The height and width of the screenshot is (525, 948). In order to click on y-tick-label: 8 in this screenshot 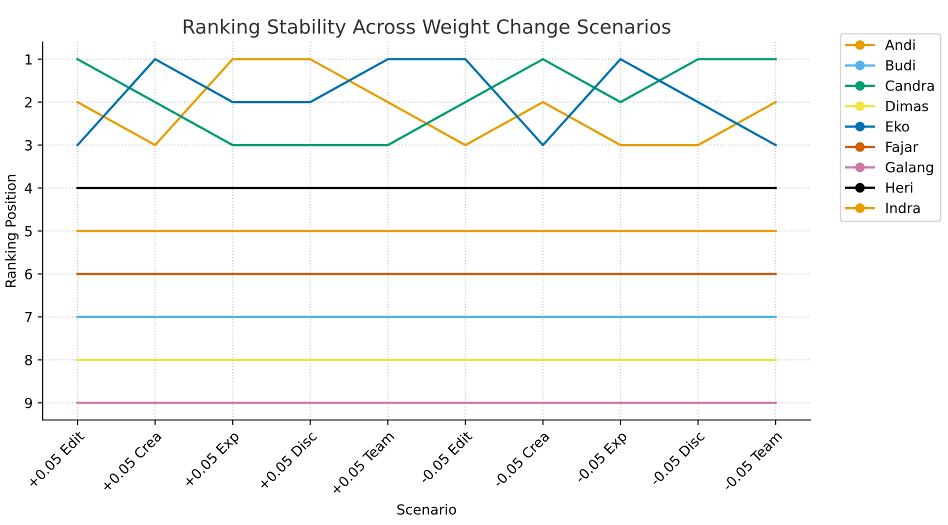, I will do `click(28, 360)`.